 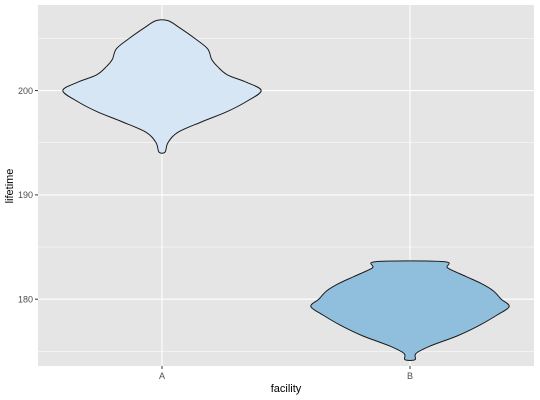 What do you see at coordinates (25, 91) in the screenshot?
I see `y-tick-label: 200` at bounding box center [25, 91].